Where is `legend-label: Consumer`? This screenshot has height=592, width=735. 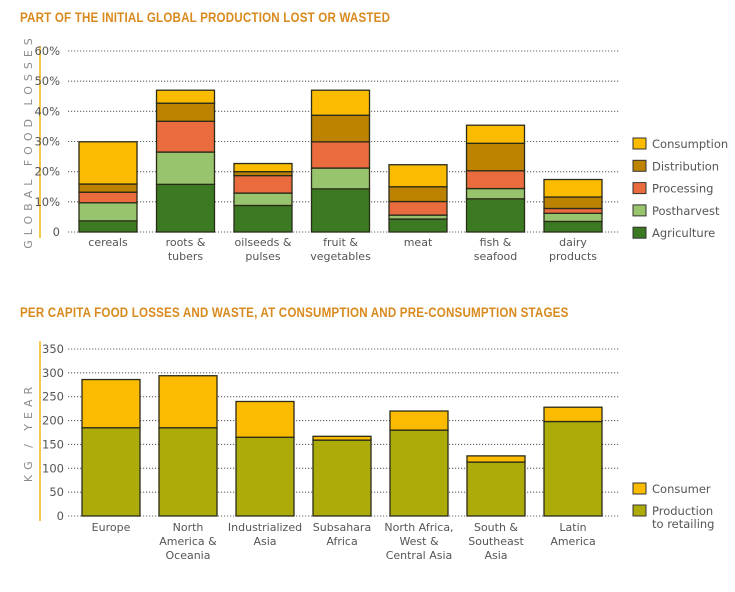
legend-label: Consumer is located at coordinates (681, 489).